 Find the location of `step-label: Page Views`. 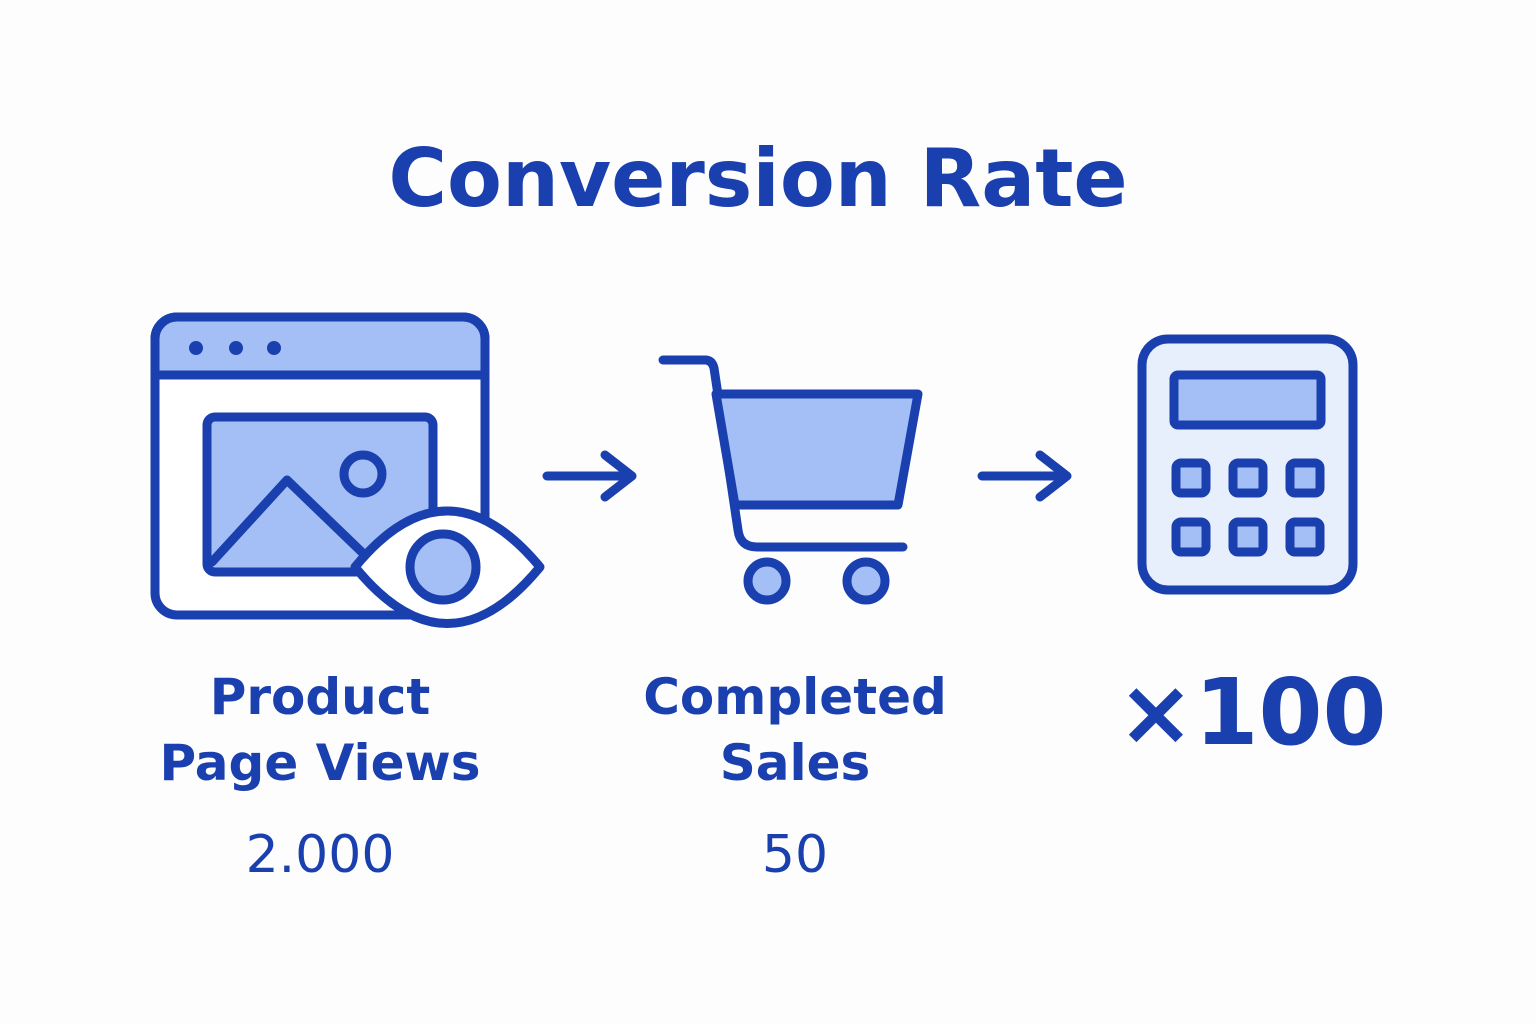

step-label: Page Views is located at coordinates (320, 763).